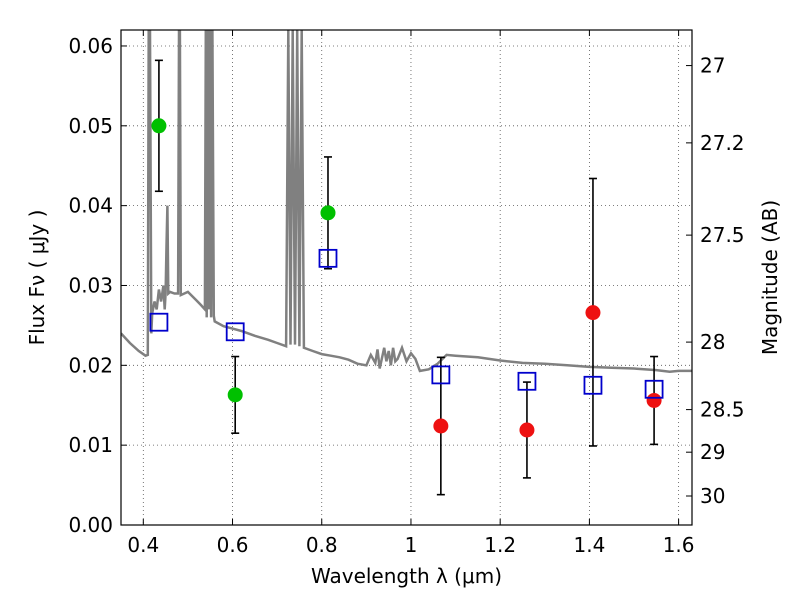 The width and height of the screenshot is (800, 600). I want to click on right-tick-label: 30, so click(712, 496).